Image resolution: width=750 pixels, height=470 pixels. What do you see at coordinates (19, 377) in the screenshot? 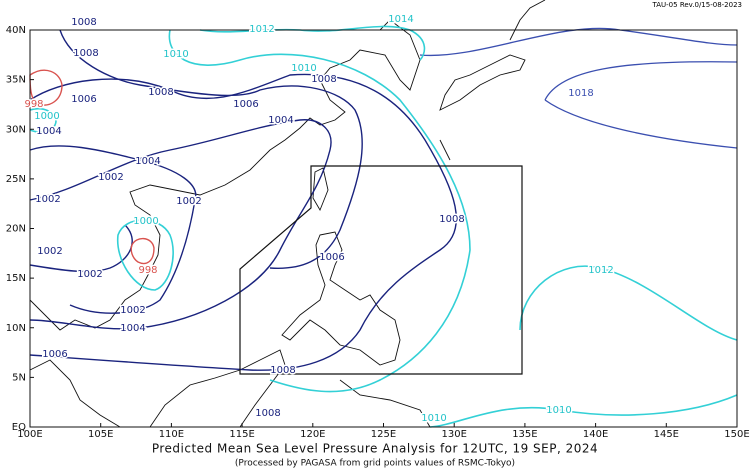
I see `lat-label: 5N` at bounding box center [19, 377].